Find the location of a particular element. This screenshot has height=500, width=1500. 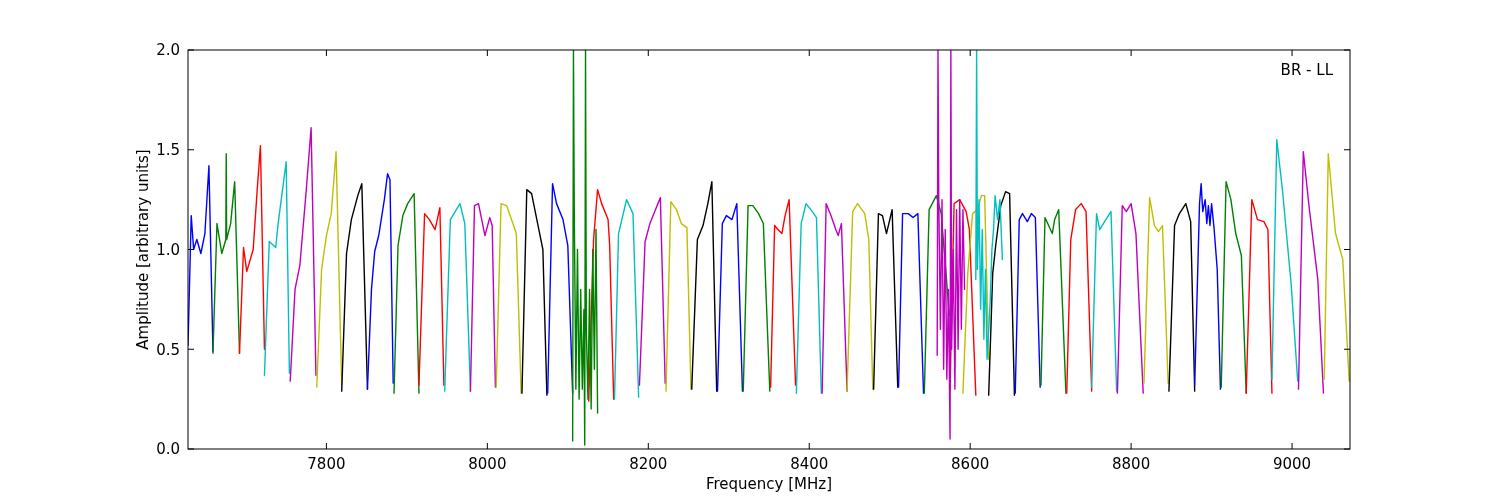

y-axis-title: Amplitude [arbitrary units] is located at coordinates (143, 249).